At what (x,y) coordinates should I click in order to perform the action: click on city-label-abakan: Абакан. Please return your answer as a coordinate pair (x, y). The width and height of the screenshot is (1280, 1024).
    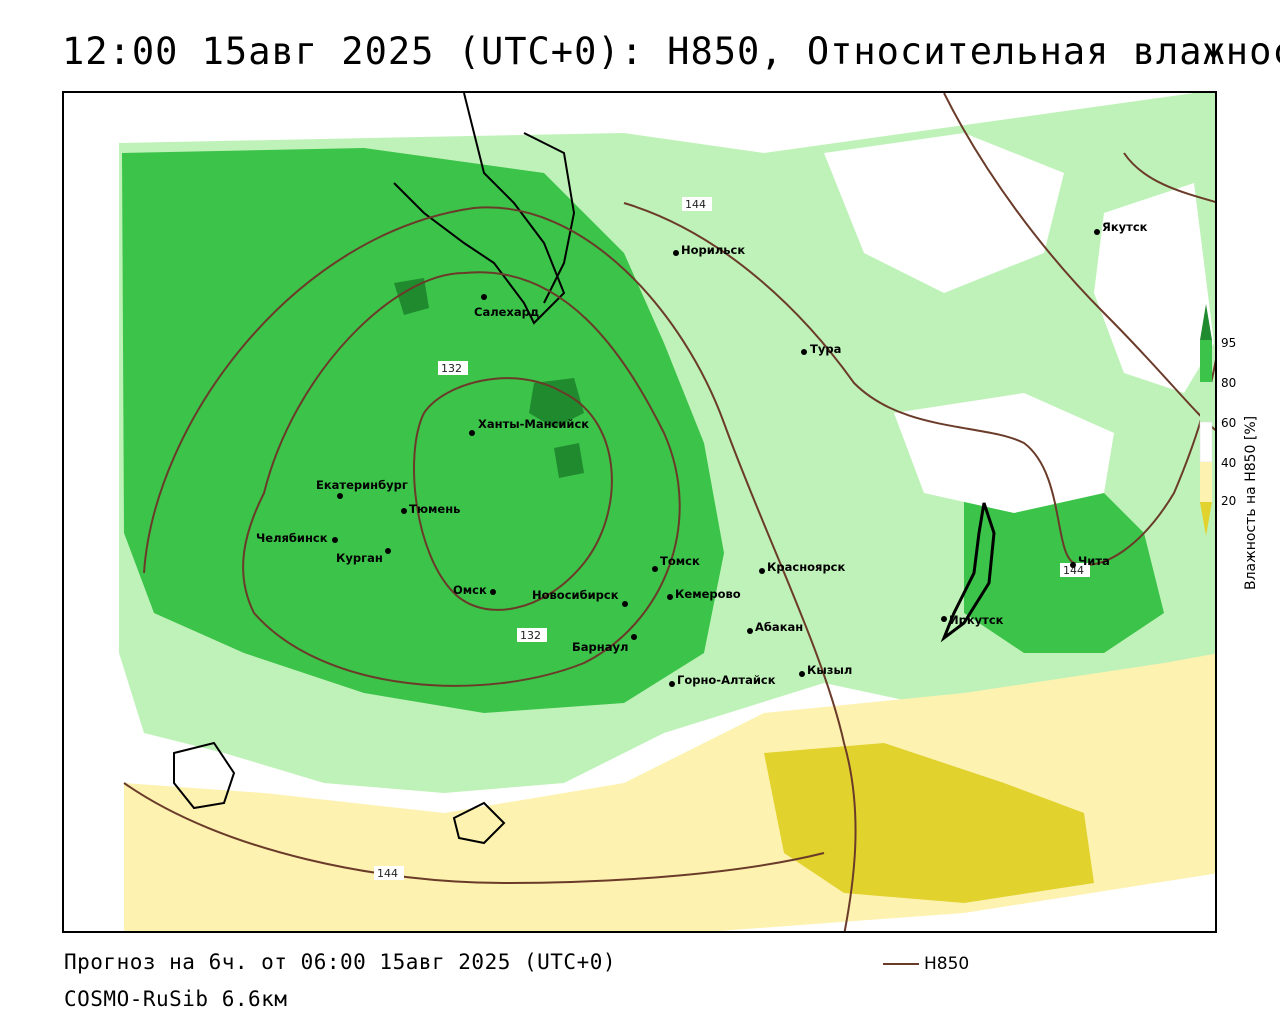
    Looking at the image, I should click on (779, 627).